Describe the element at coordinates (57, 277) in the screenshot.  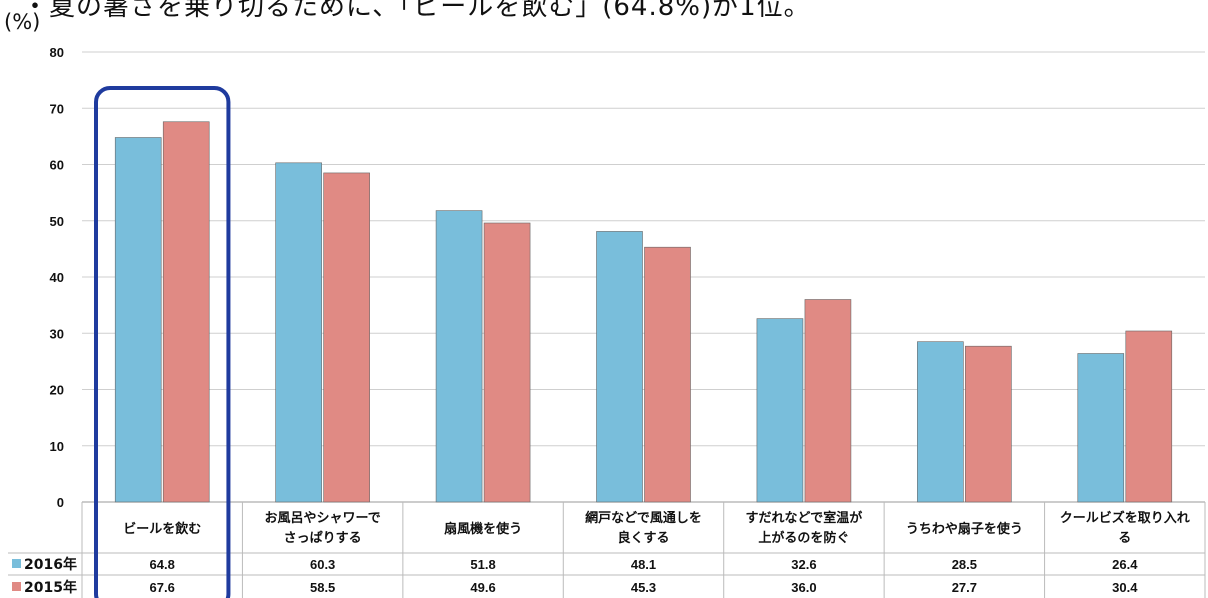
I see `y-tick-label: 40` at that location.